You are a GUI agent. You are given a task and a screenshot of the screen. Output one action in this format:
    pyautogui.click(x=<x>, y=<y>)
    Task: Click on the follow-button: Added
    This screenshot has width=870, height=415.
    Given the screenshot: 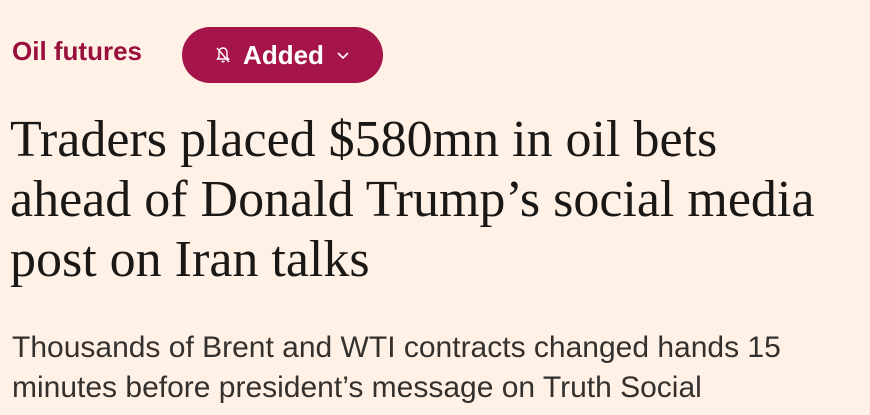 What is the action you would take?
    pyautogui.click(x=282, y=55)
    